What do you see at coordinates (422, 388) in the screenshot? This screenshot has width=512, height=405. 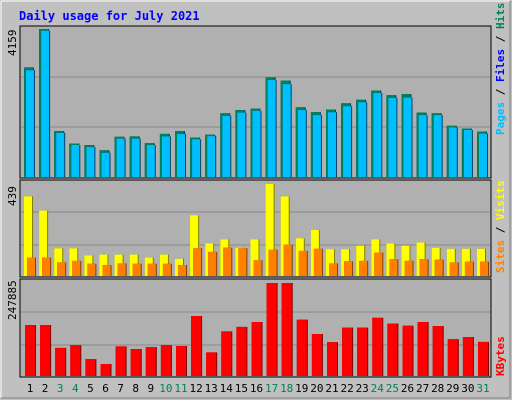 I see `day-label-27: 27` at bounding box center [422, 388].